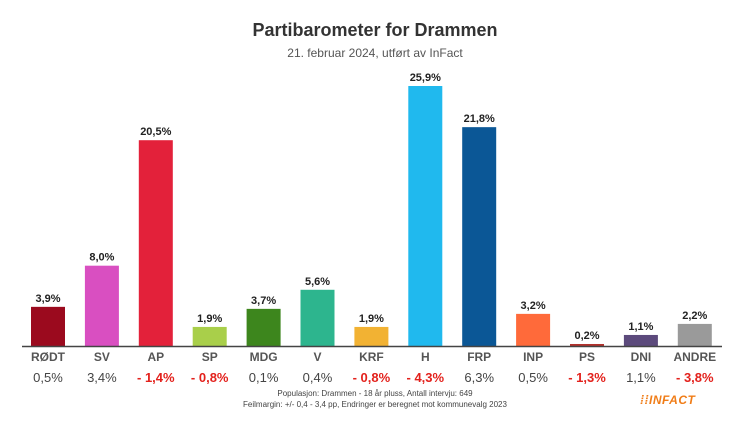  Describe the element at coordinates (318, 377) in the screenshot. I see `change-label-5: 0,4%` at that location.